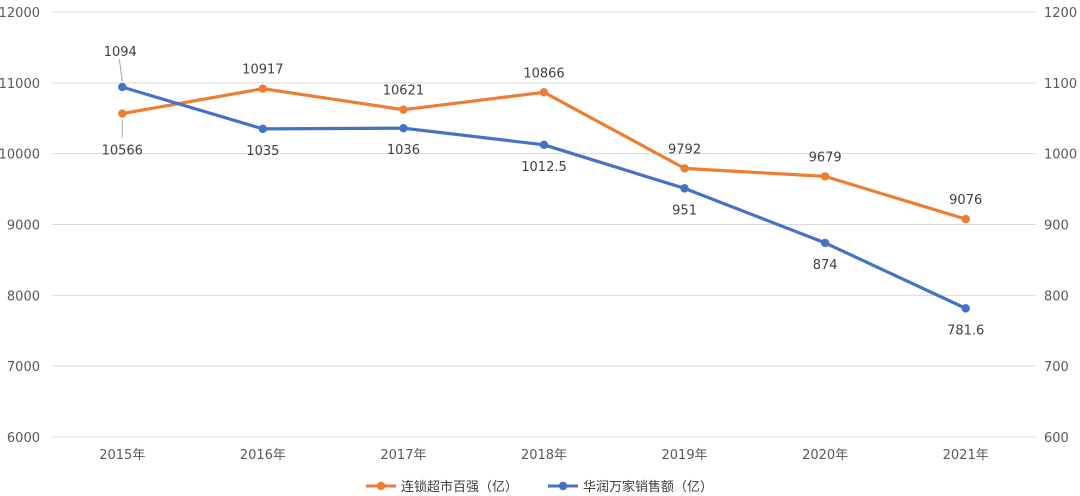  Describe the element at coordinates (23, 438) in the screenshot. I see `left-tick-label: 6000` at that location.